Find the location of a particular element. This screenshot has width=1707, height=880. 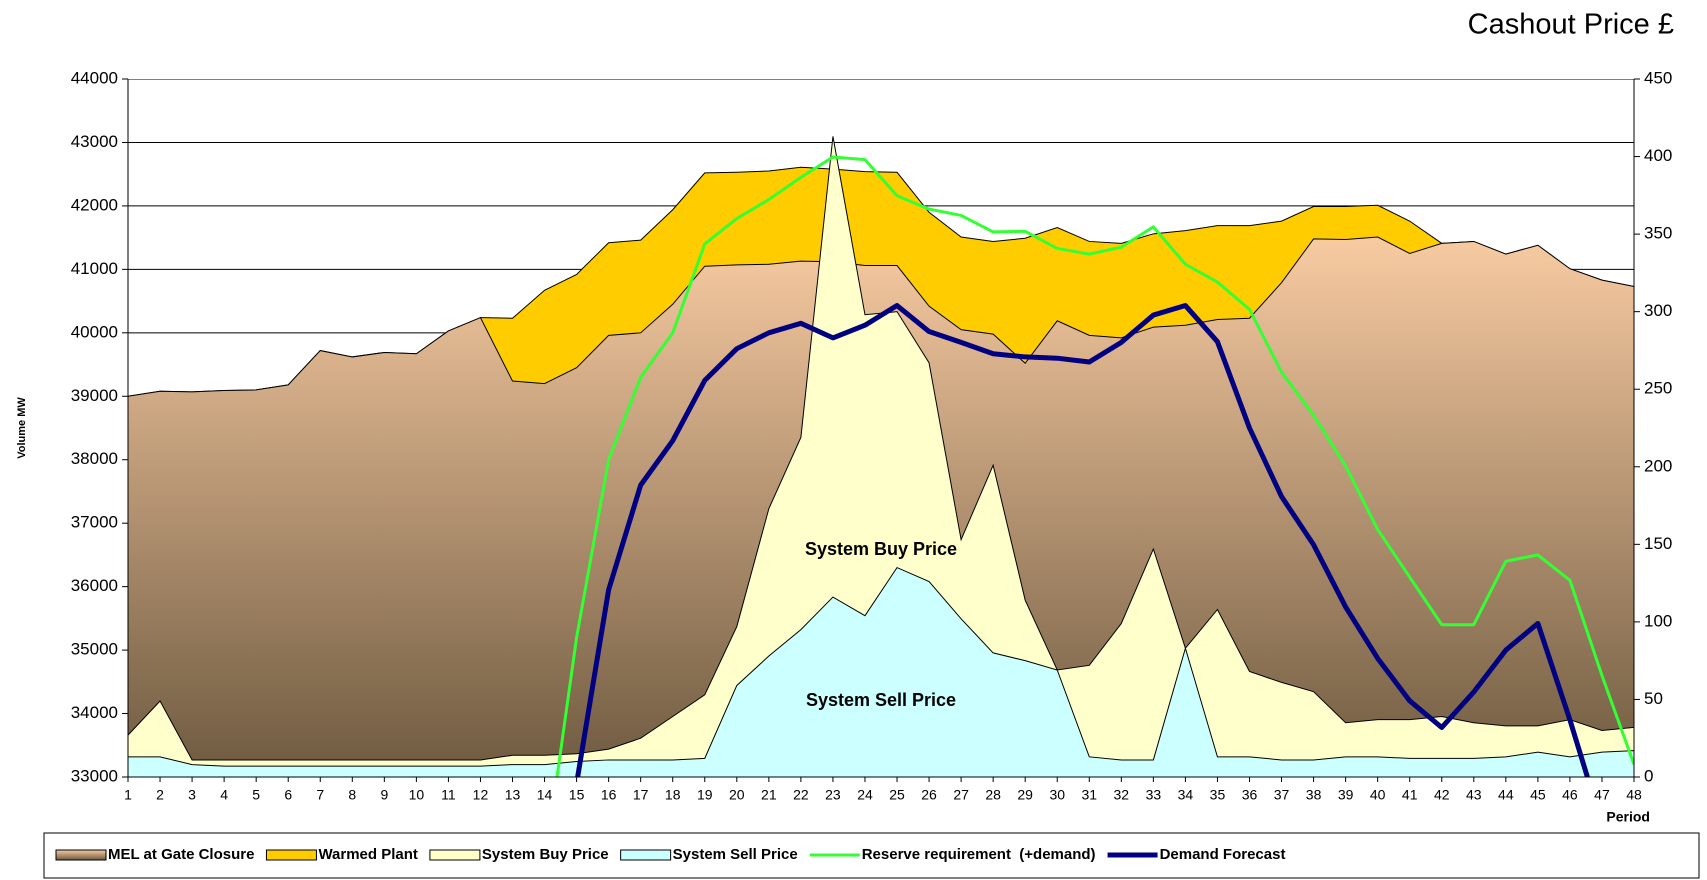

x-tick-label: 5 is located at coordinates (256, 795).